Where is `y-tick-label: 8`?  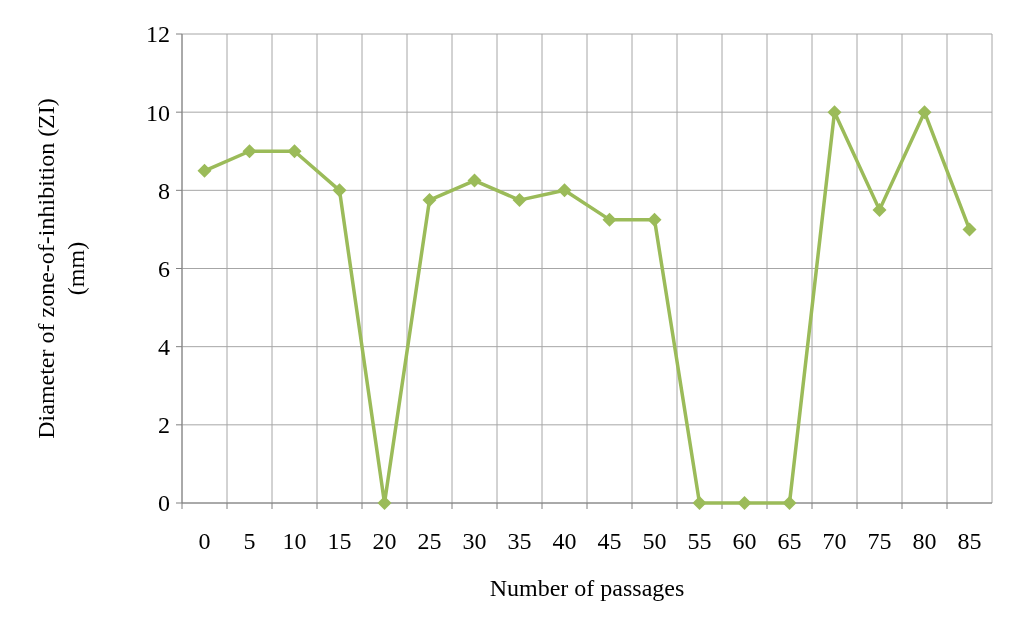 y-tick-label: 8 is located at coordinates (164, 190).